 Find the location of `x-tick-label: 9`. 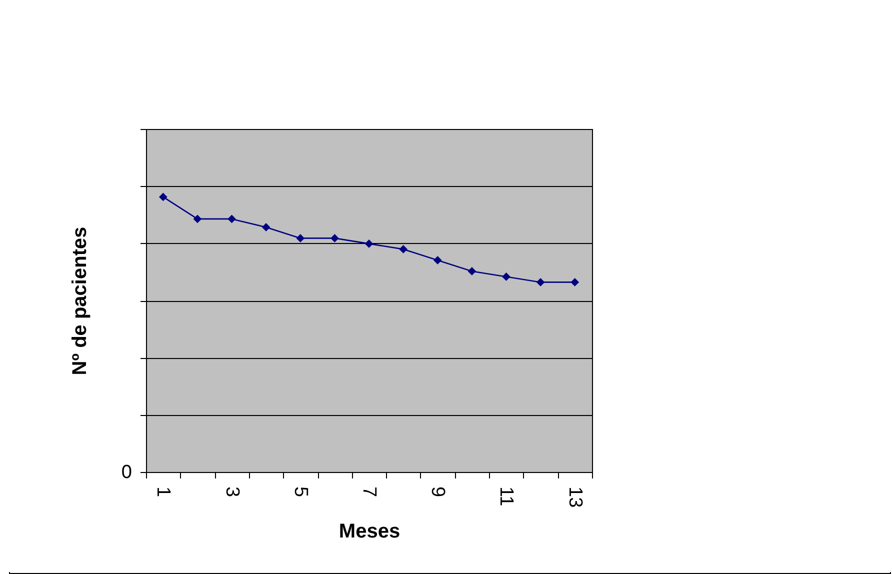

x-tick-label: 9 is located at coordinates (437, 492).